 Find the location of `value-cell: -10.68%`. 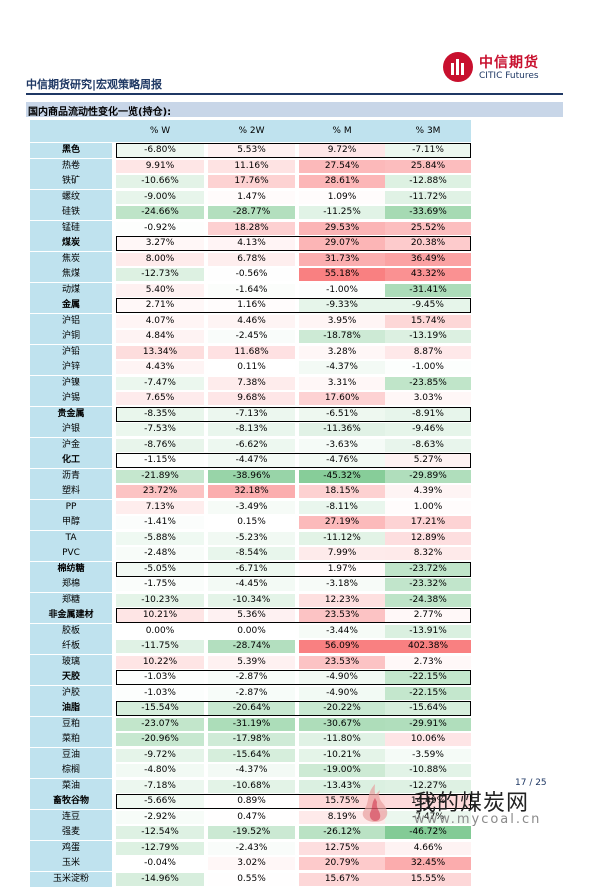

value-cell: -10.68% is located at coordinates (251, 786).